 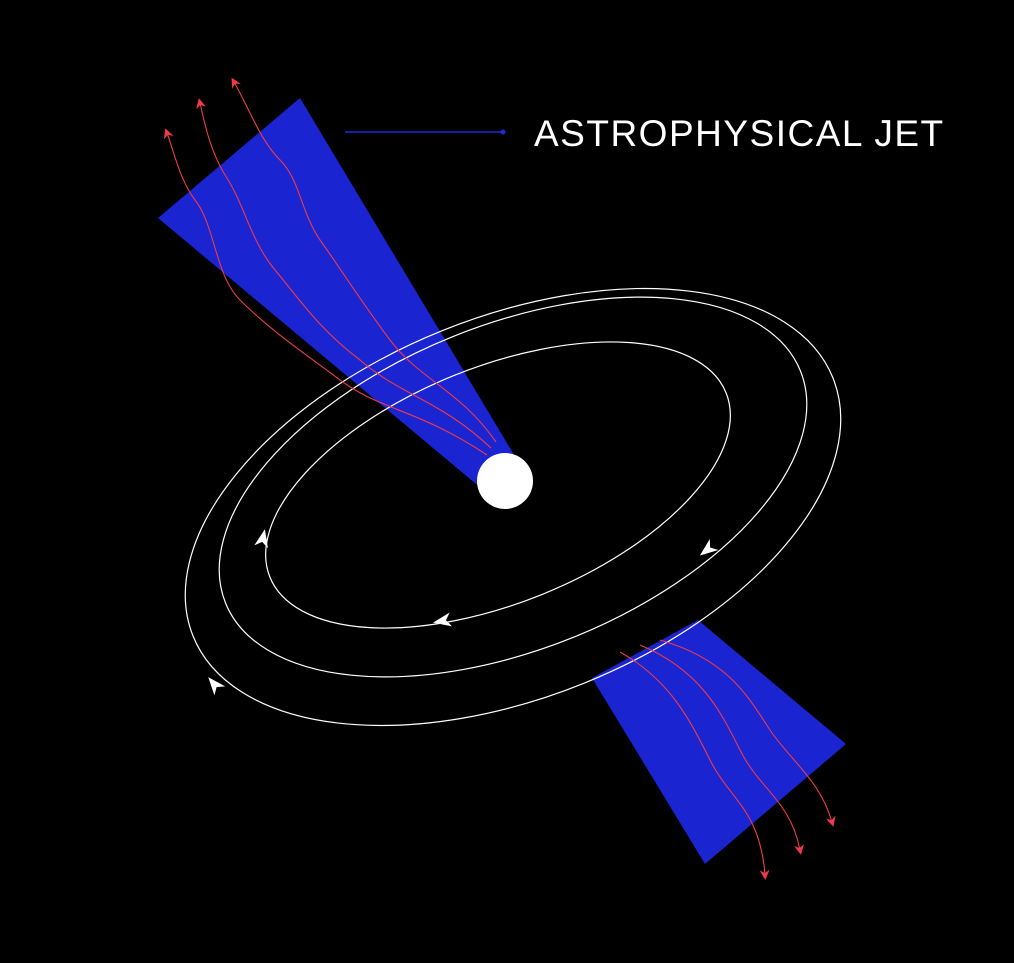 I want to click on lower-jet-cone, so click(x=719, y=742).